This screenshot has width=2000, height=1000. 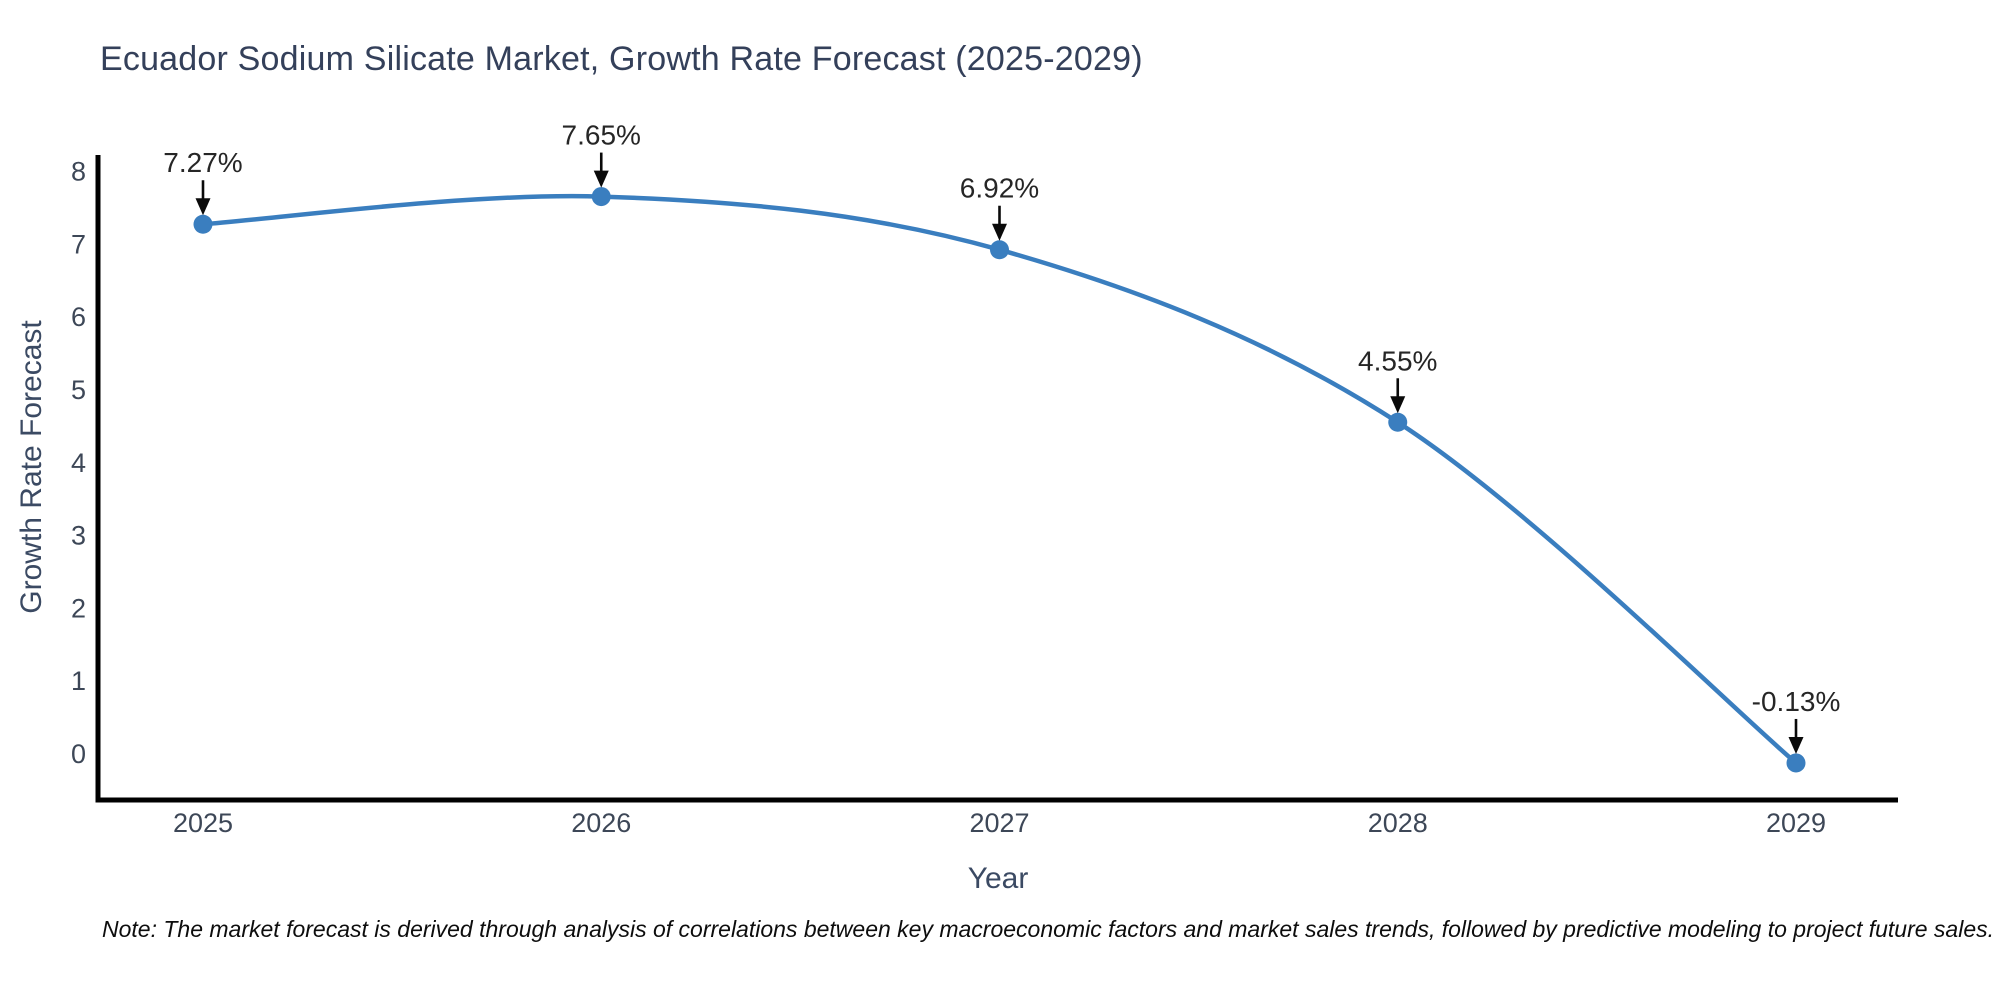 What do you see at coordinates (999, 823) in the screenshot?
I see `x-tick-label: 2027` at bounding box center [999, 823].